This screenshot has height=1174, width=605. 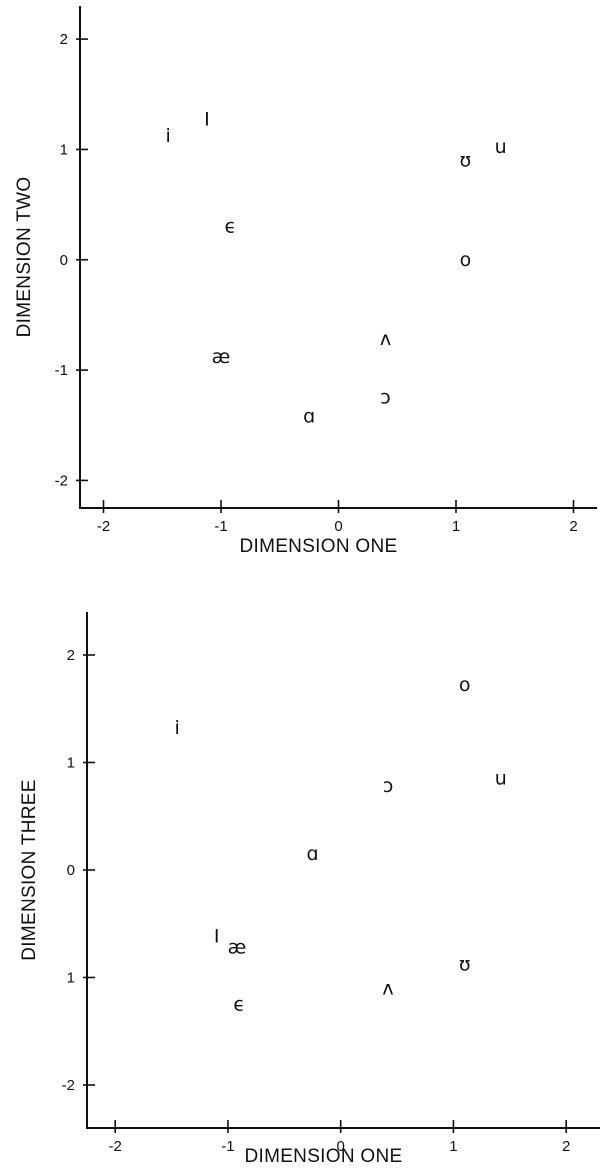 I want to click on y-tick-label: -1, so click(x=61, y=370).